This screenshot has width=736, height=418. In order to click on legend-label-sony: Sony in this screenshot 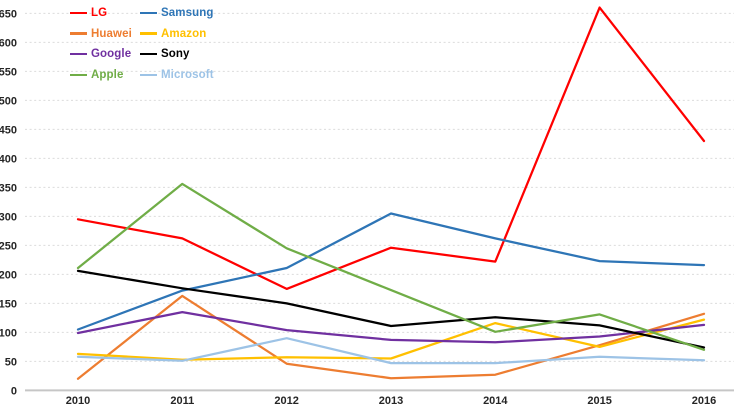, I will do `click(175, 54)`.